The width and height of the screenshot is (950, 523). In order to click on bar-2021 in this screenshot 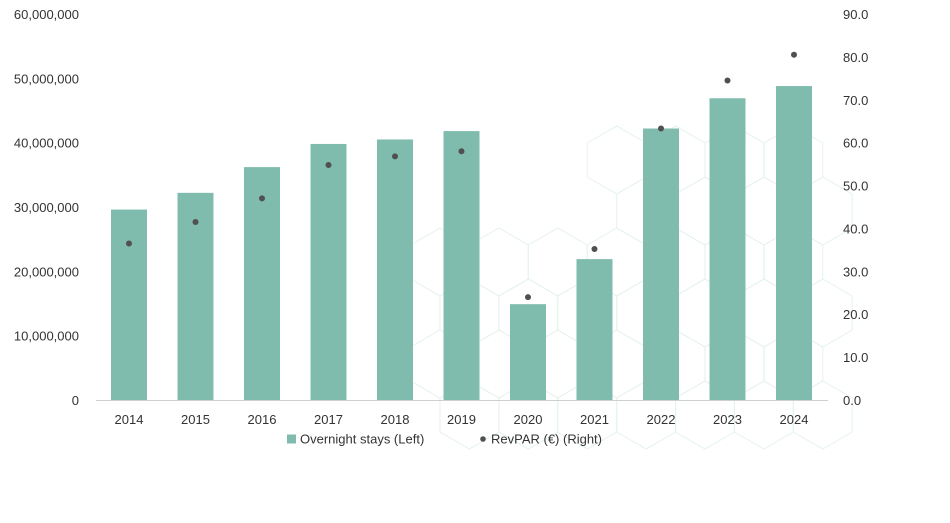, I will do `click(594, 329)`.